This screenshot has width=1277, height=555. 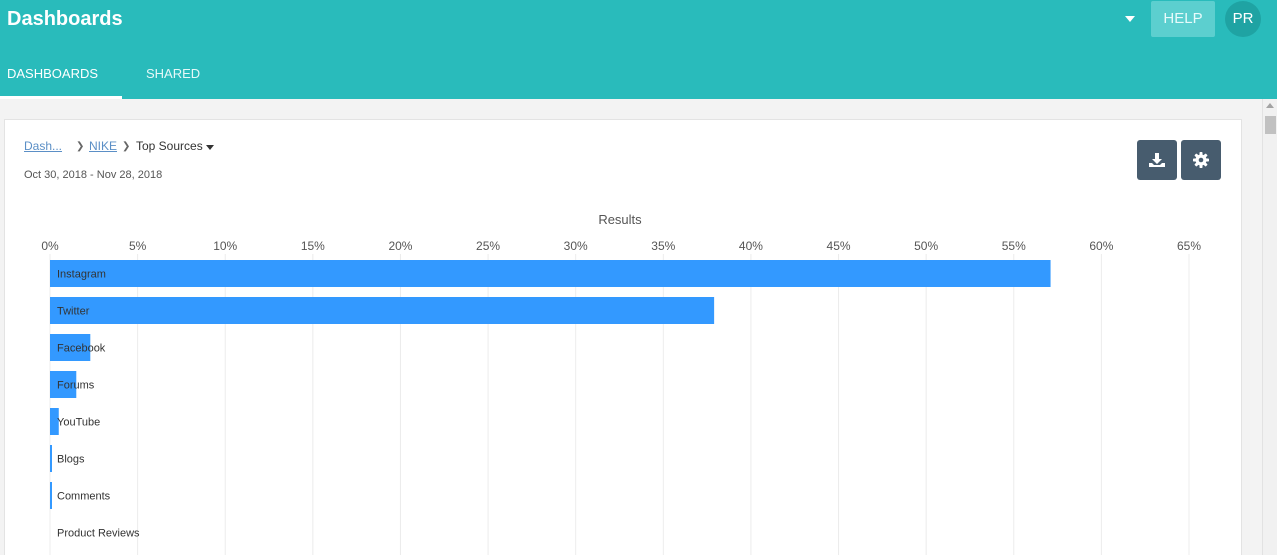 What do you see at coordinates (620, 219) in the screenshot?
I see `chart-title: Results` at bounding box center [620, 219].